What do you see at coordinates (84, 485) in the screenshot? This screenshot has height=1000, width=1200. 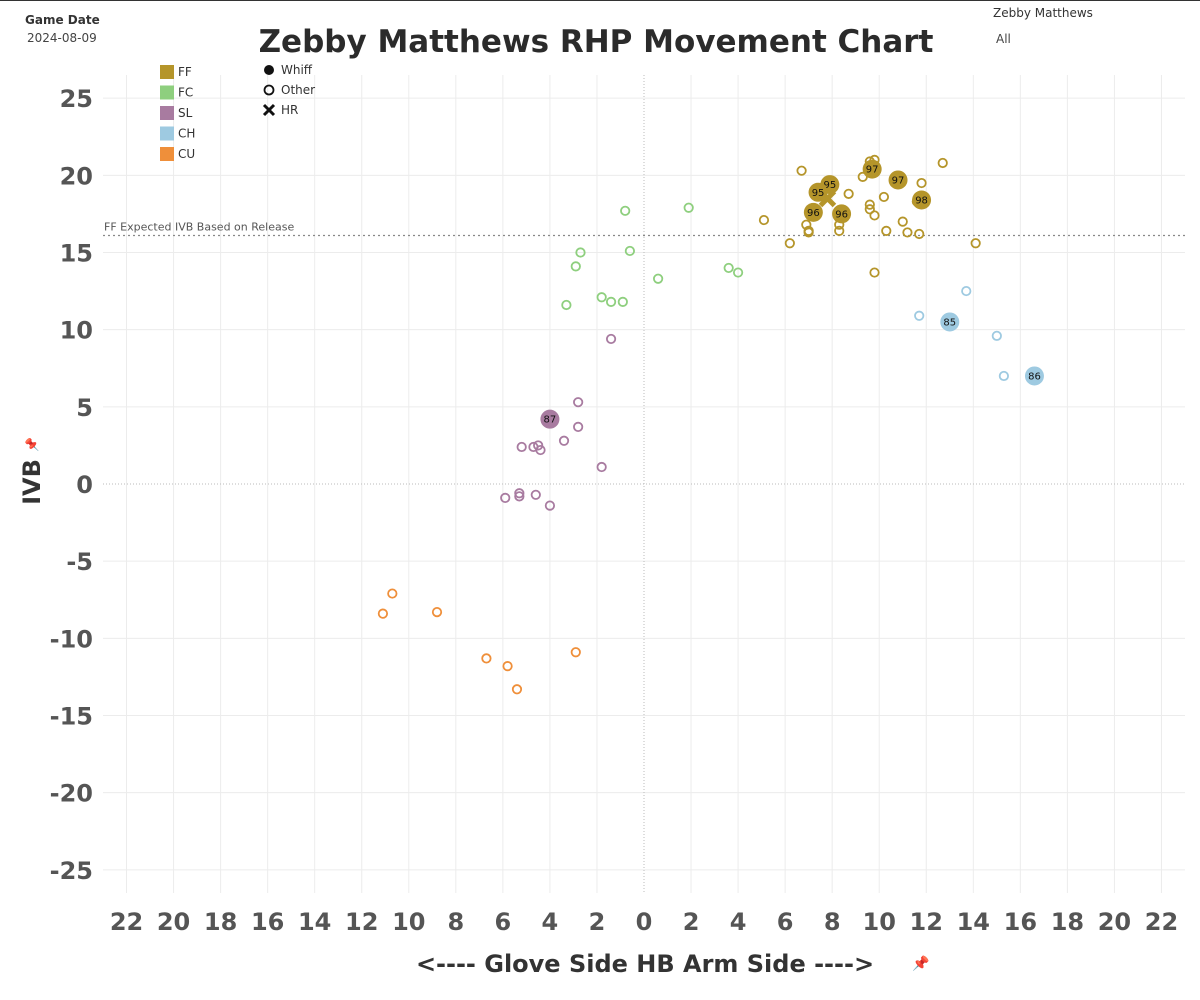 I see `y-tick-label: 0` at bounding box center [84, 485].